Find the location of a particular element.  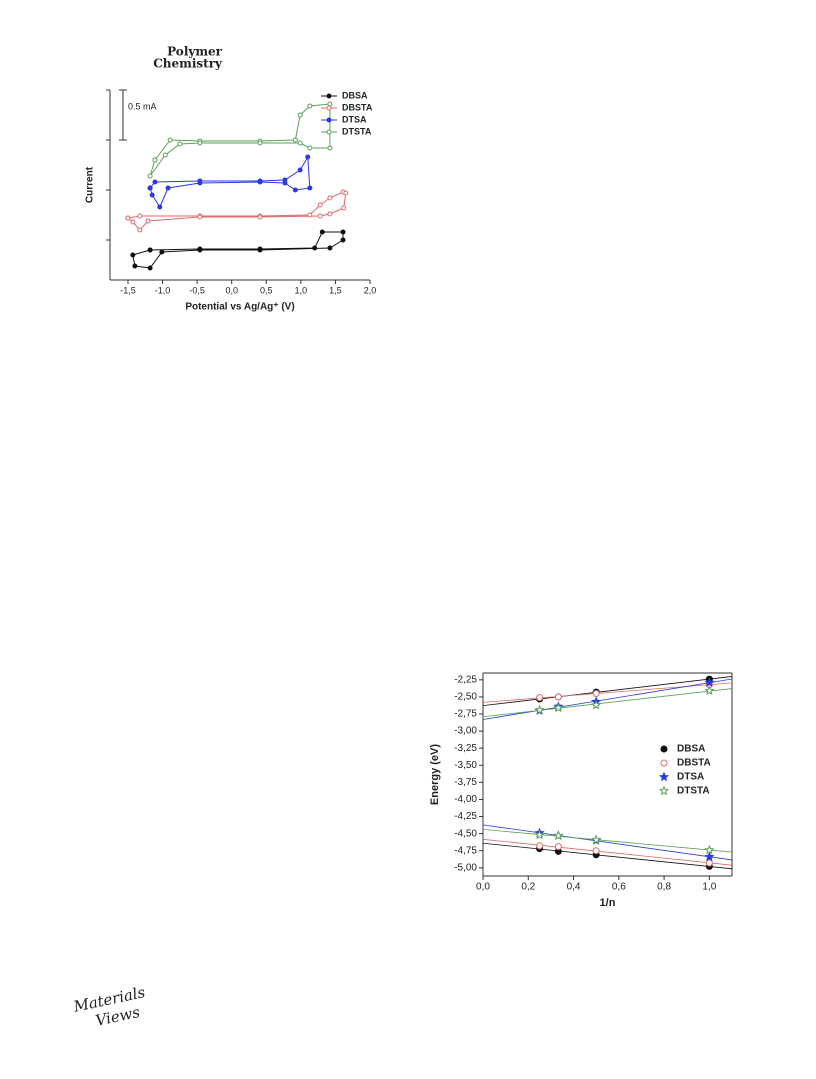

x-tick-label: -0,5 is located at coordinates (197, 290).